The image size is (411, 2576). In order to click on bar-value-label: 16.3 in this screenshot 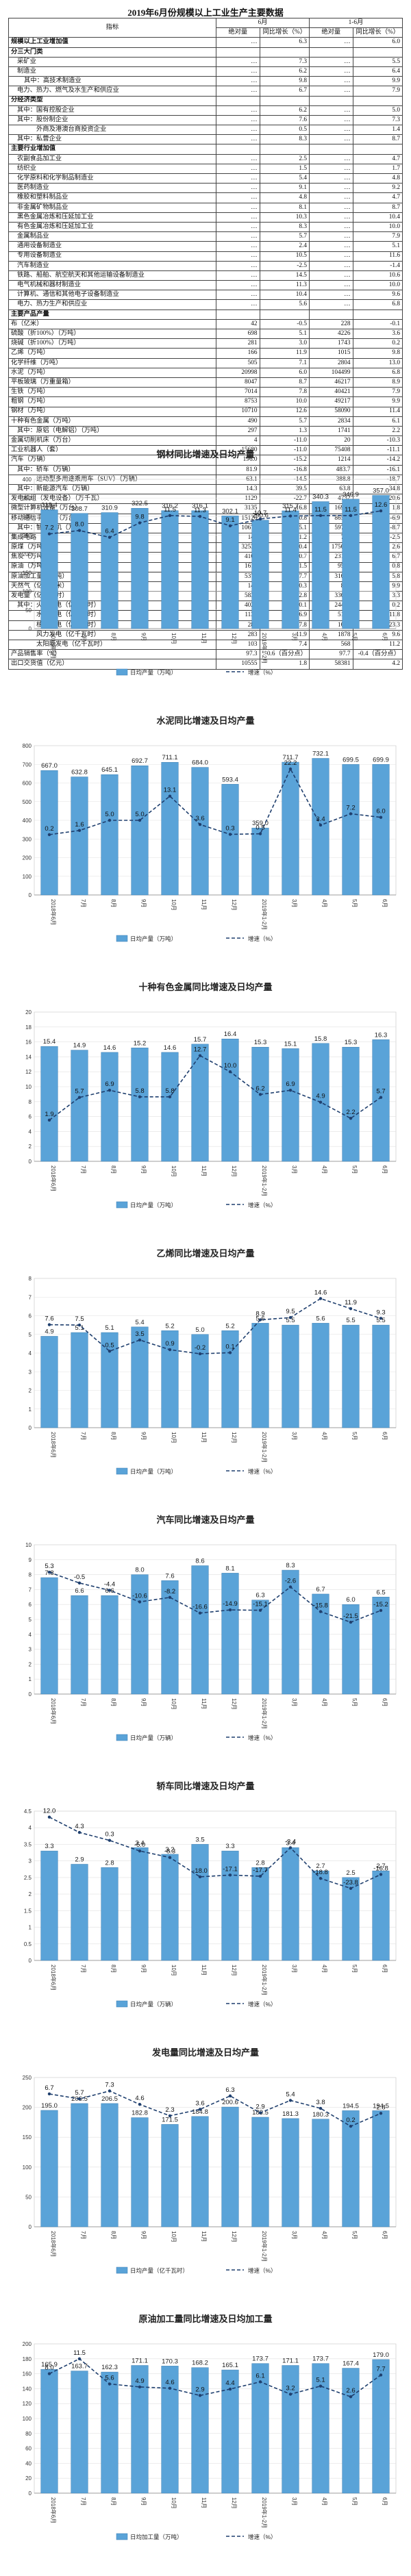, I will do `click(382, 1035)`.